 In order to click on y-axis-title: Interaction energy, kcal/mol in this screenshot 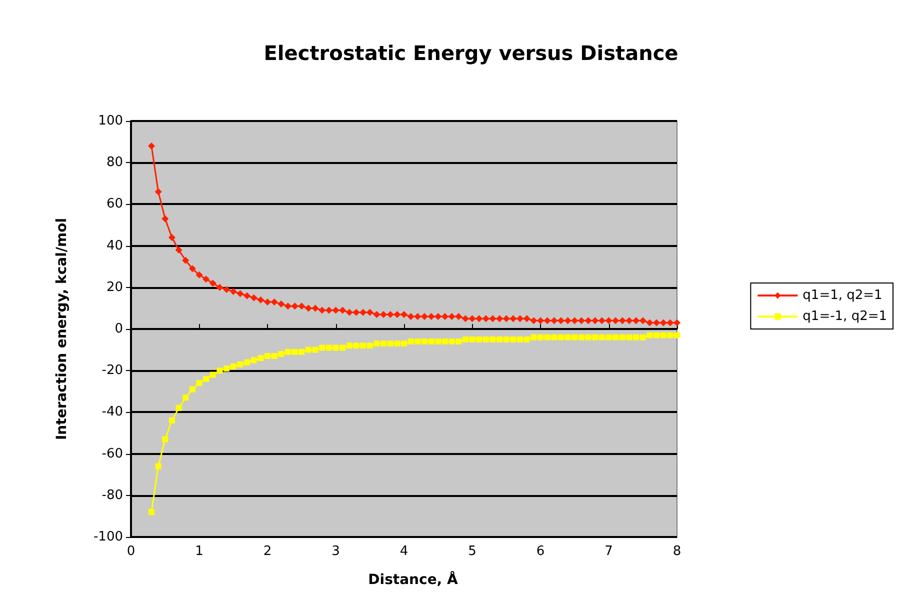, I will do `click(62, 329)`.